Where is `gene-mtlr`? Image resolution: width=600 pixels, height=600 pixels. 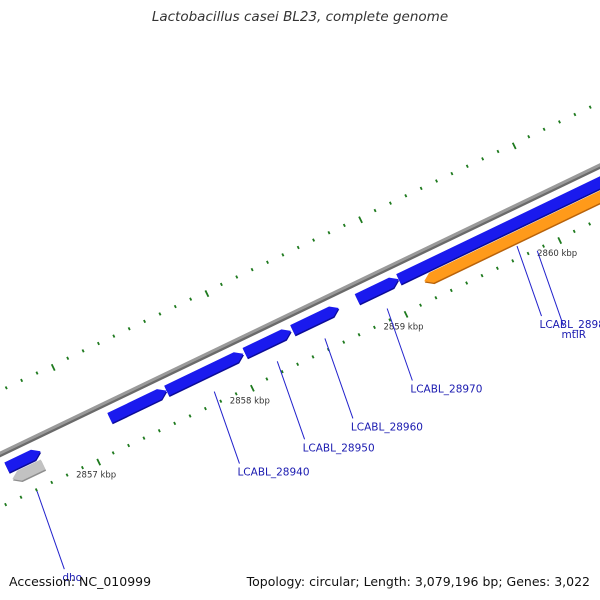 gene-mtlr is located at coordinates (512, 231).